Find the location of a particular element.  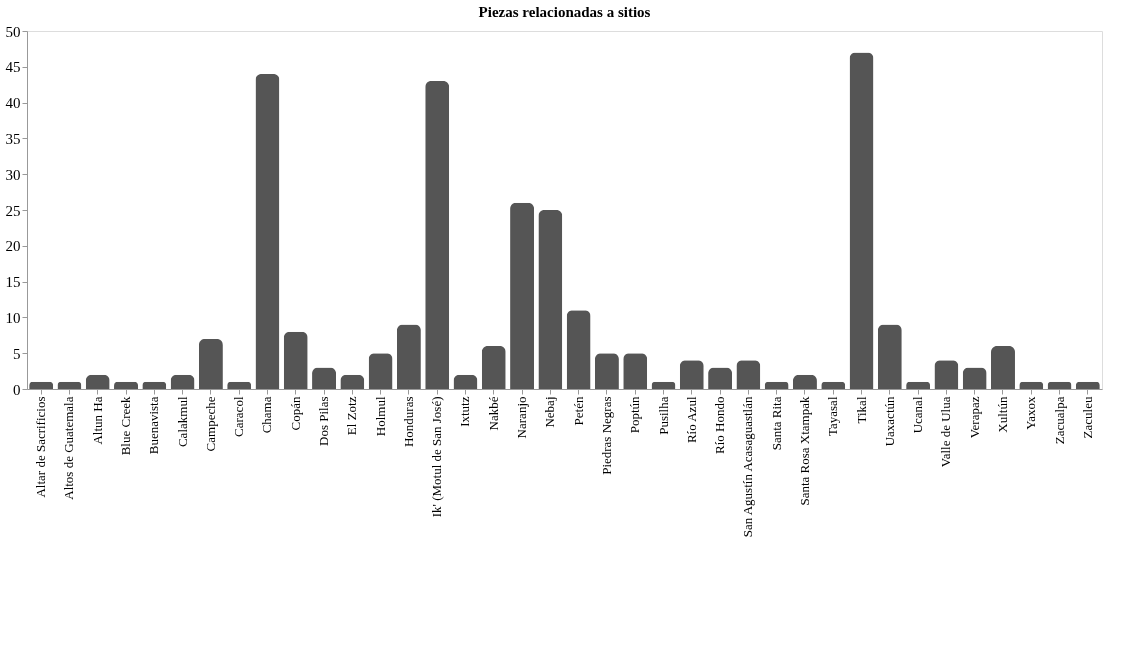

x-tick-label: Ucanal is located at coordinates (918, 415).